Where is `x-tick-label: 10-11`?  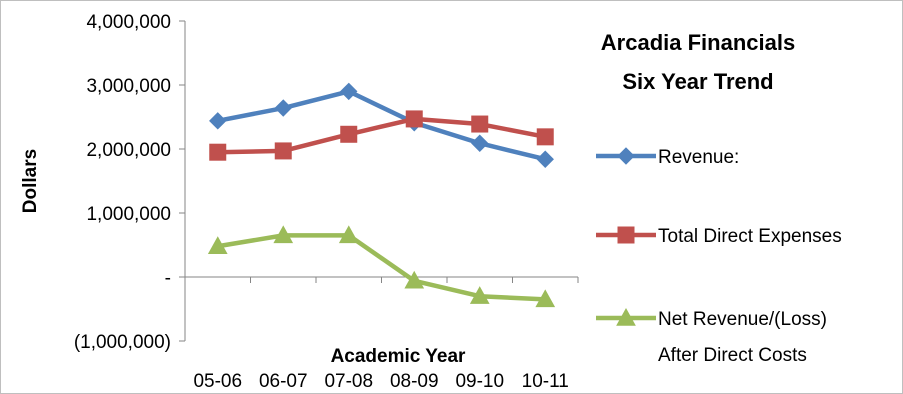
x-tick-label: 10-11 is located at coordinates (545, 381).